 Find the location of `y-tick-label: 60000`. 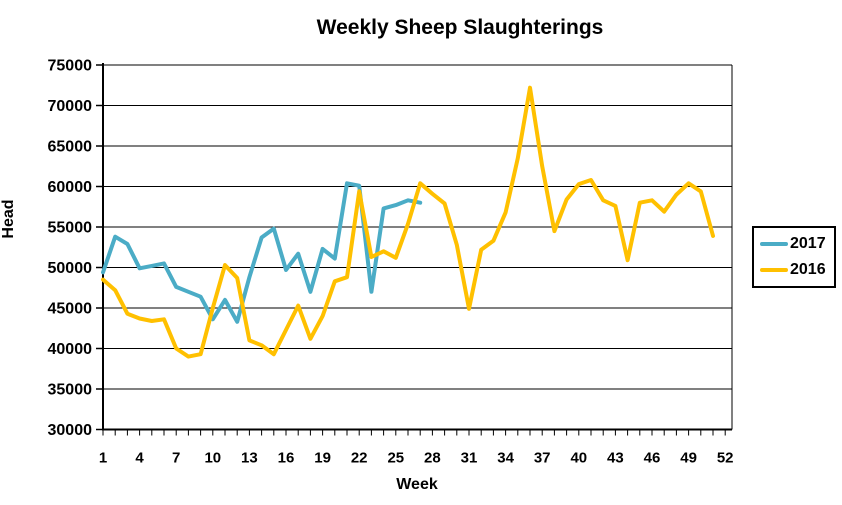

y-tick-label: 60000 is located at coordinates (70, 187).